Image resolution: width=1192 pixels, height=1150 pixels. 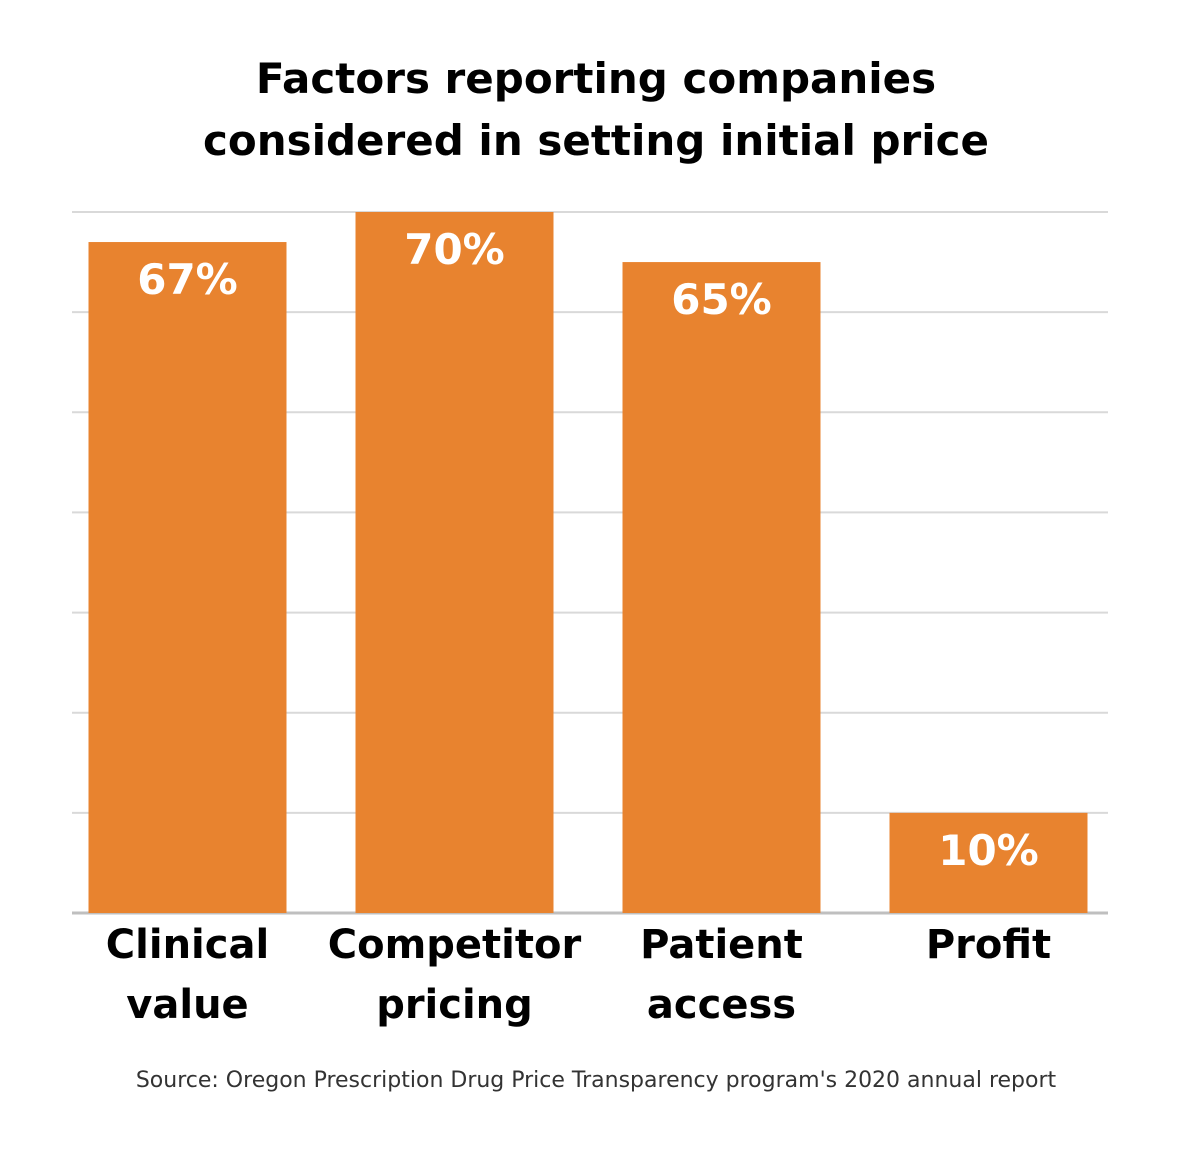 What do you see at coordinates (721, 299) in the screenshot?
I see `bar-value-label-3: 65%` at bounding box center [721, 299].